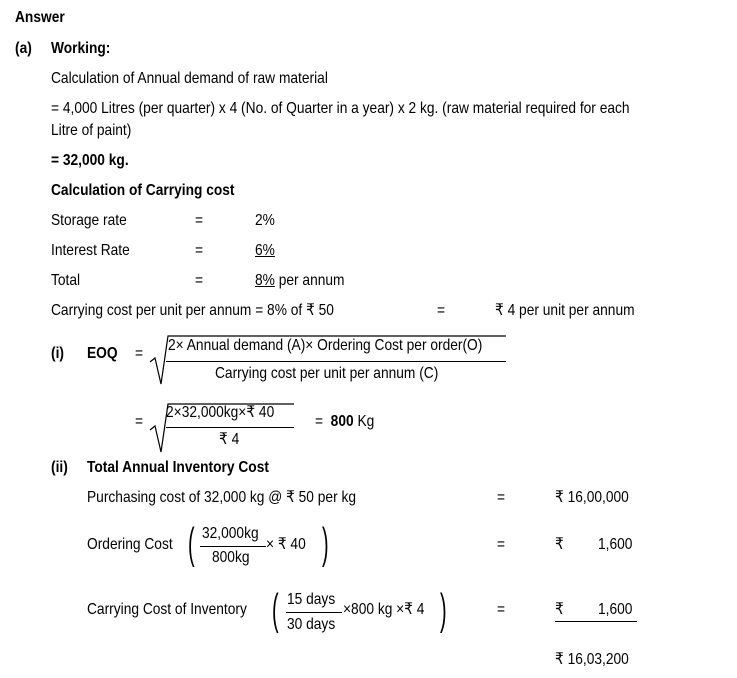  What do you see at coordinates (139, 421) in the screenshot?
I see `eoq-calc-eq: =` at bounding box center [139, 421].